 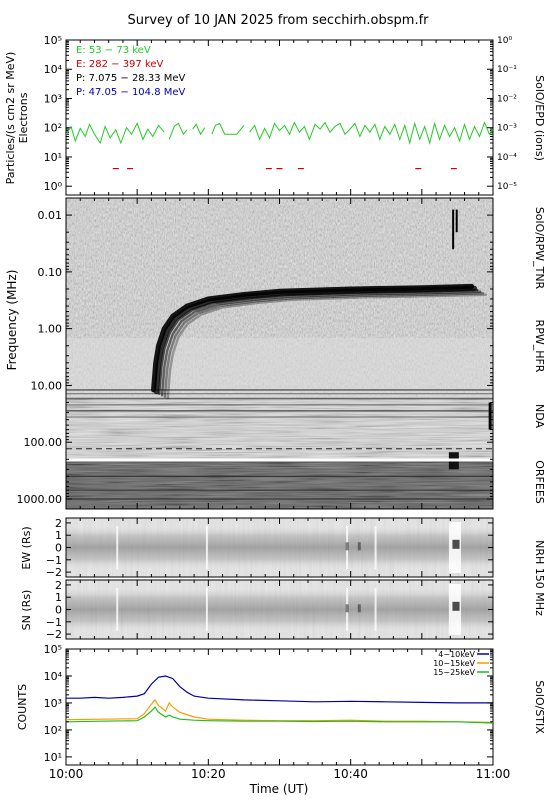 I want to click on epd-legend-entry: E: 53 − 73 keV, so click(x=113, y=50).